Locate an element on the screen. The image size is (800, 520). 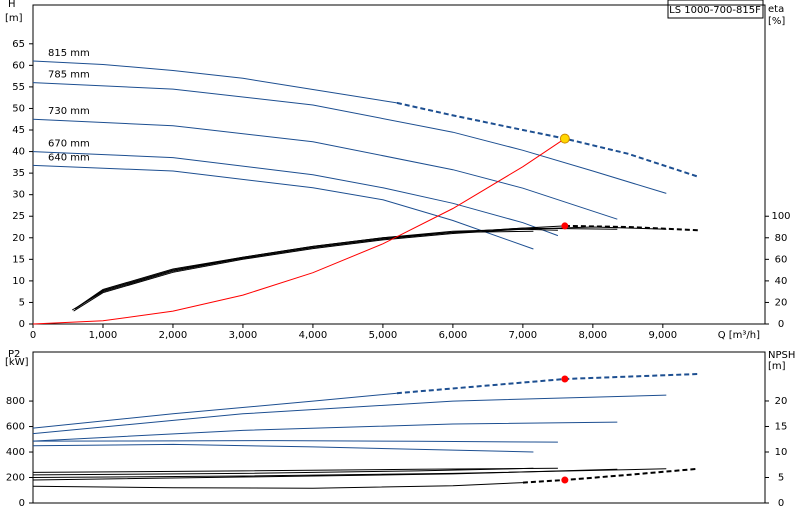
y-axis-unit: [kW] is located at coordinates (17, 362).